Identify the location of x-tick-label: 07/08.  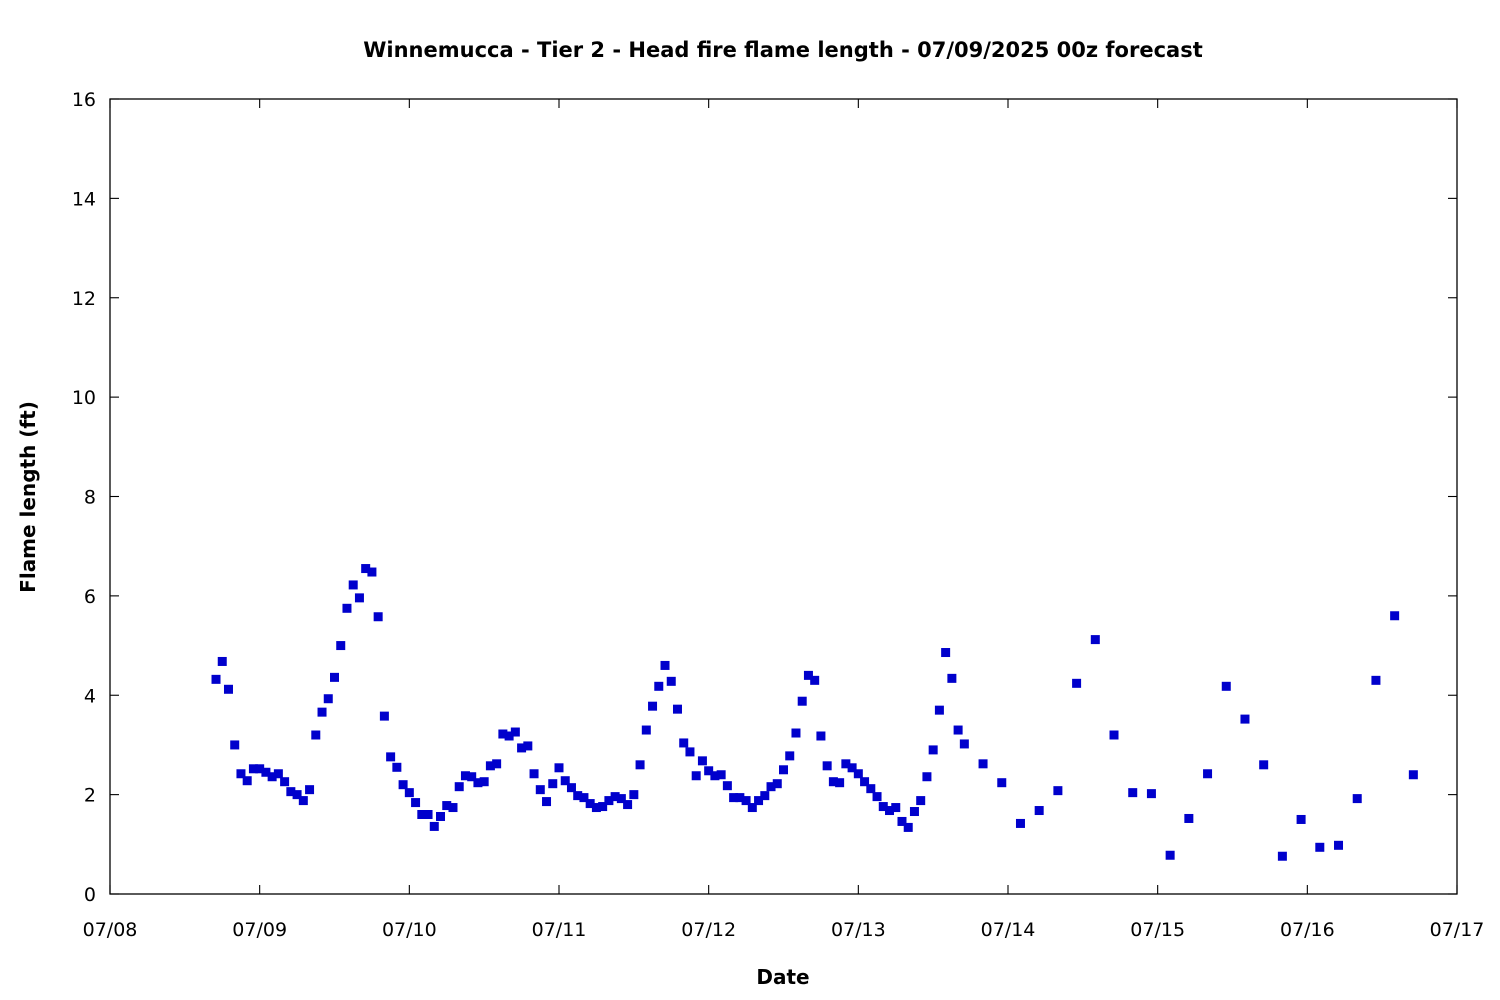
(110, 930).